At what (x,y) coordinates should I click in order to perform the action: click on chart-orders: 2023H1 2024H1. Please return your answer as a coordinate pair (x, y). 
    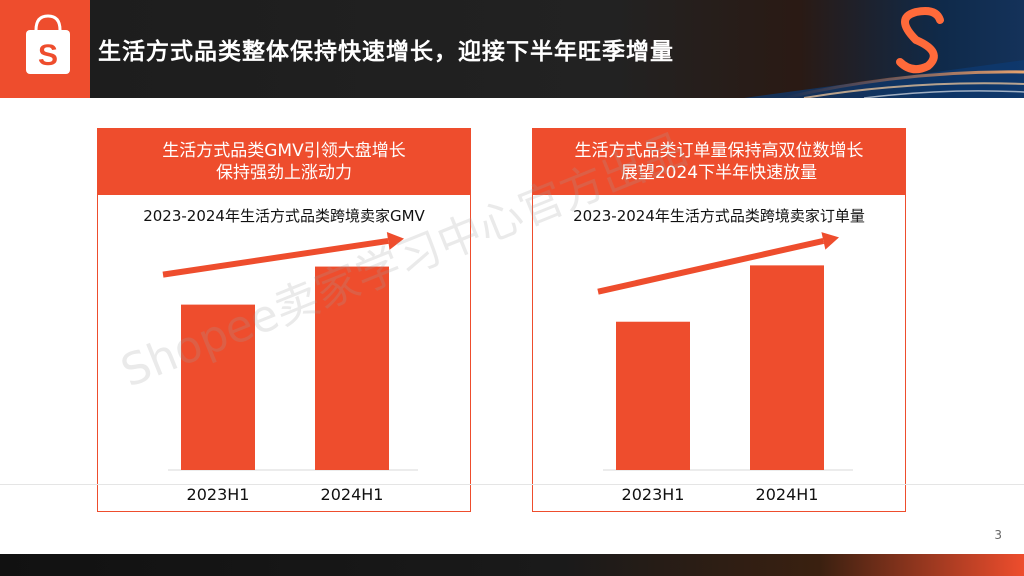
    Looking at the image, I should click on (725, 368).